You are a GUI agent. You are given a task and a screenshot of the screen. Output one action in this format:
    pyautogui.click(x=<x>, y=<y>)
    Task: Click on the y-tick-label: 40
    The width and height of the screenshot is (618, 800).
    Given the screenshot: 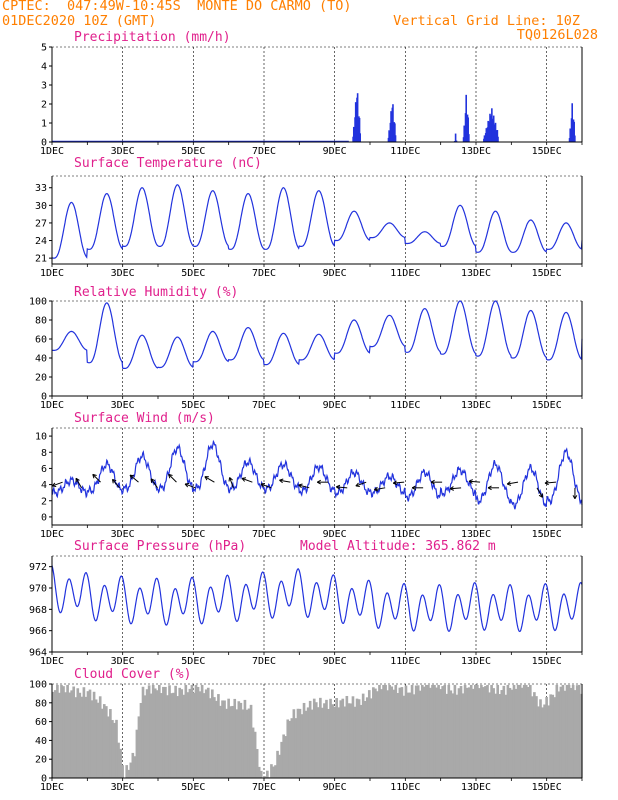 What is the action you would take?
    pyautogui.click(x=41, y=359)
    